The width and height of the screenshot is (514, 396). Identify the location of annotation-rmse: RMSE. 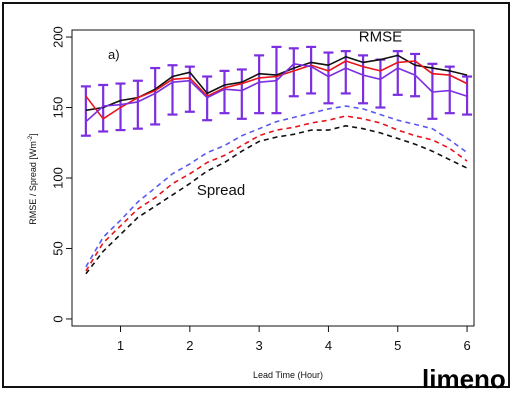
(380, 36).